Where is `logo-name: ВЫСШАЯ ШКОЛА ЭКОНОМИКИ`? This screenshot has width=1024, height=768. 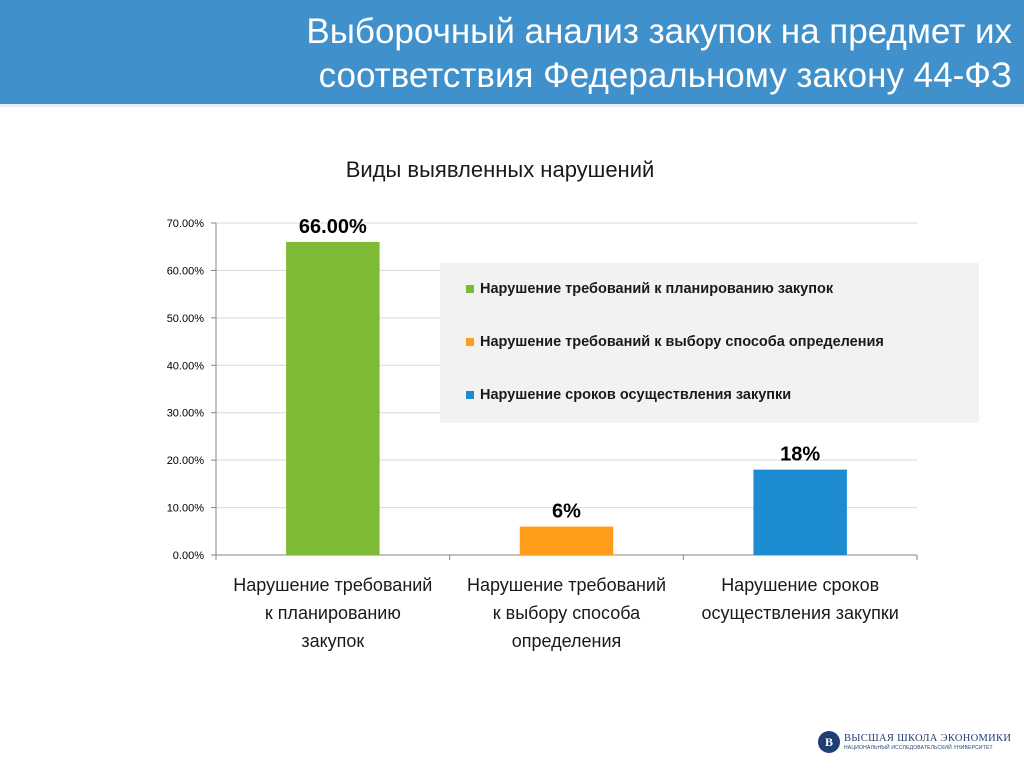
logo-name: ВЫСШАЯ ШКОЛА ЭКОНОМИКИ is located at coordinates (928, 738).